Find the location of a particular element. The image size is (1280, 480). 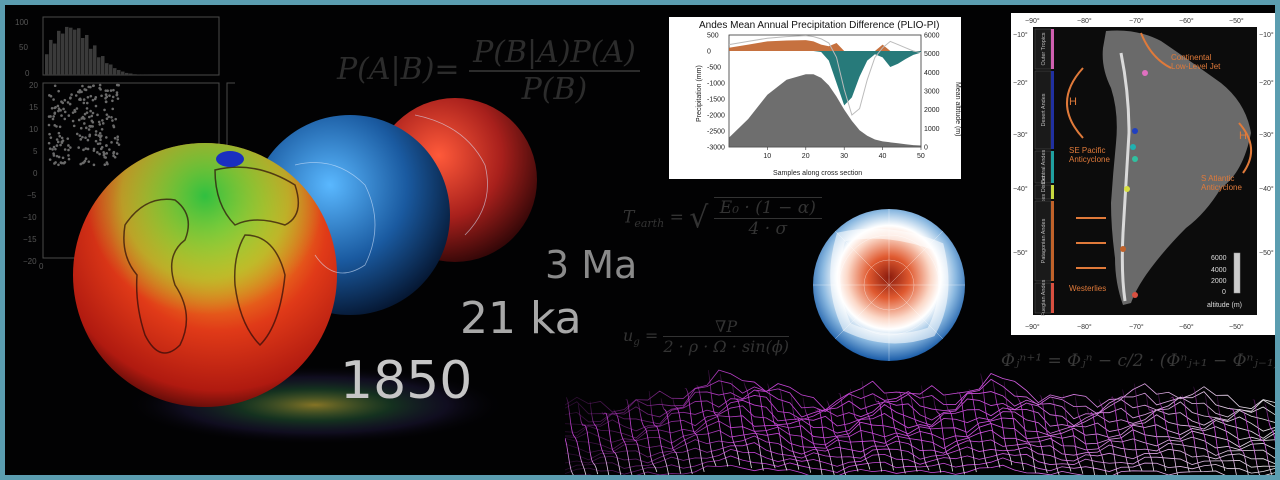

wireframe-terrain is located at coordinates (914, 420).